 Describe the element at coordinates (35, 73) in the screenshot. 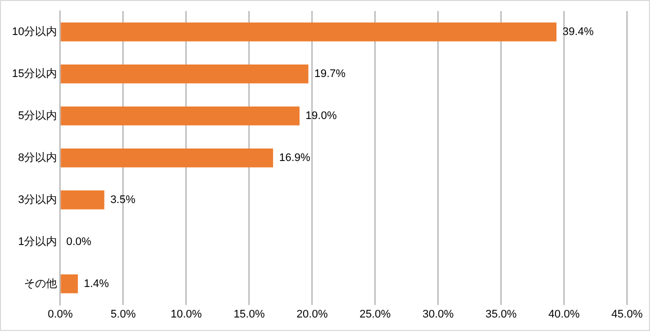

I see `y-tick-label: 15分以内` at that location.